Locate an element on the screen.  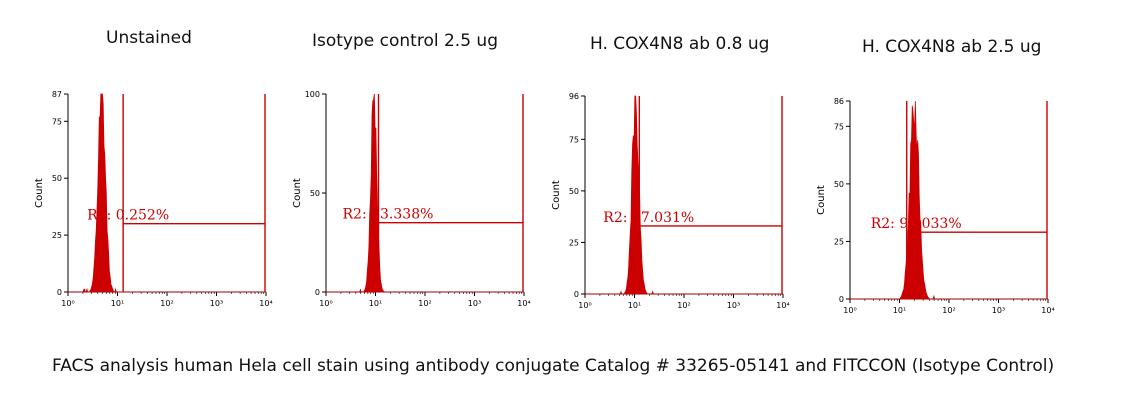
chart-title: Unstained is located at coordinates (149, 38).